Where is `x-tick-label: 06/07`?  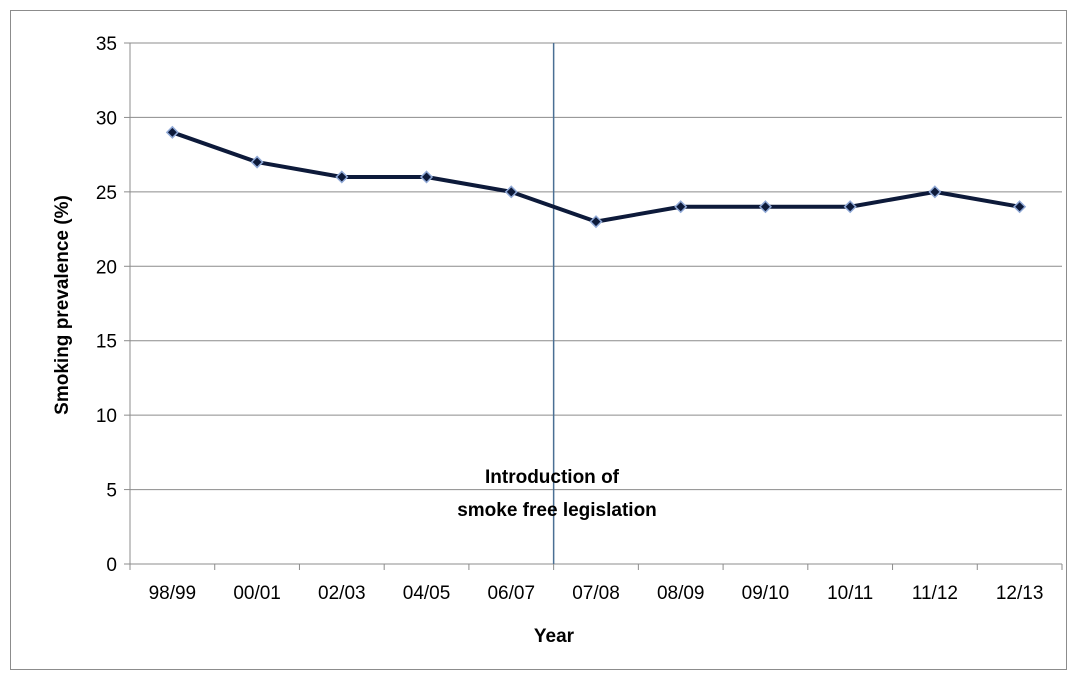 x-tick-label: 06/07 is located at coordinates (511, 593).